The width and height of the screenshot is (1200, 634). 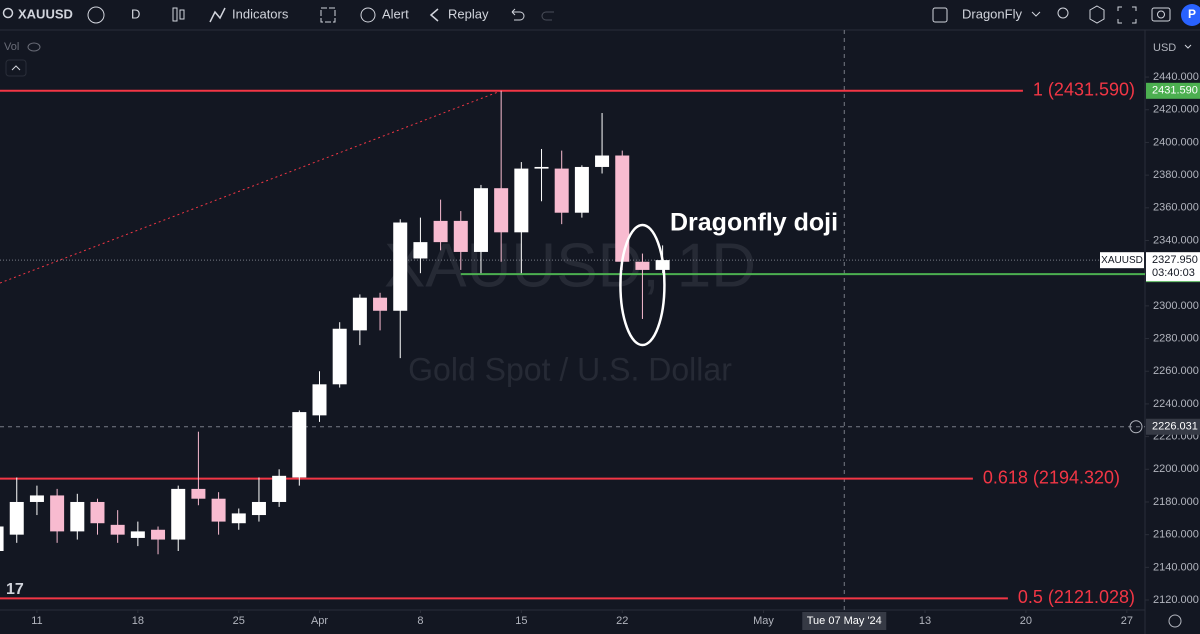 I want to click on crosshair-date-bg, so click(x=844, y=621).